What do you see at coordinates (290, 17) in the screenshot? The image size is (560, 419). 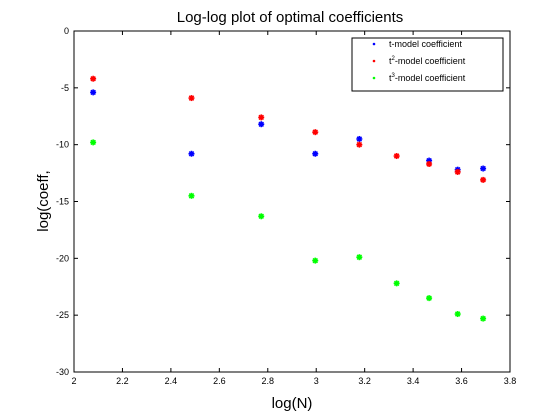 I see `chart-title: Log-log plot of optimal coefficients` at bounding box center [290, 17].